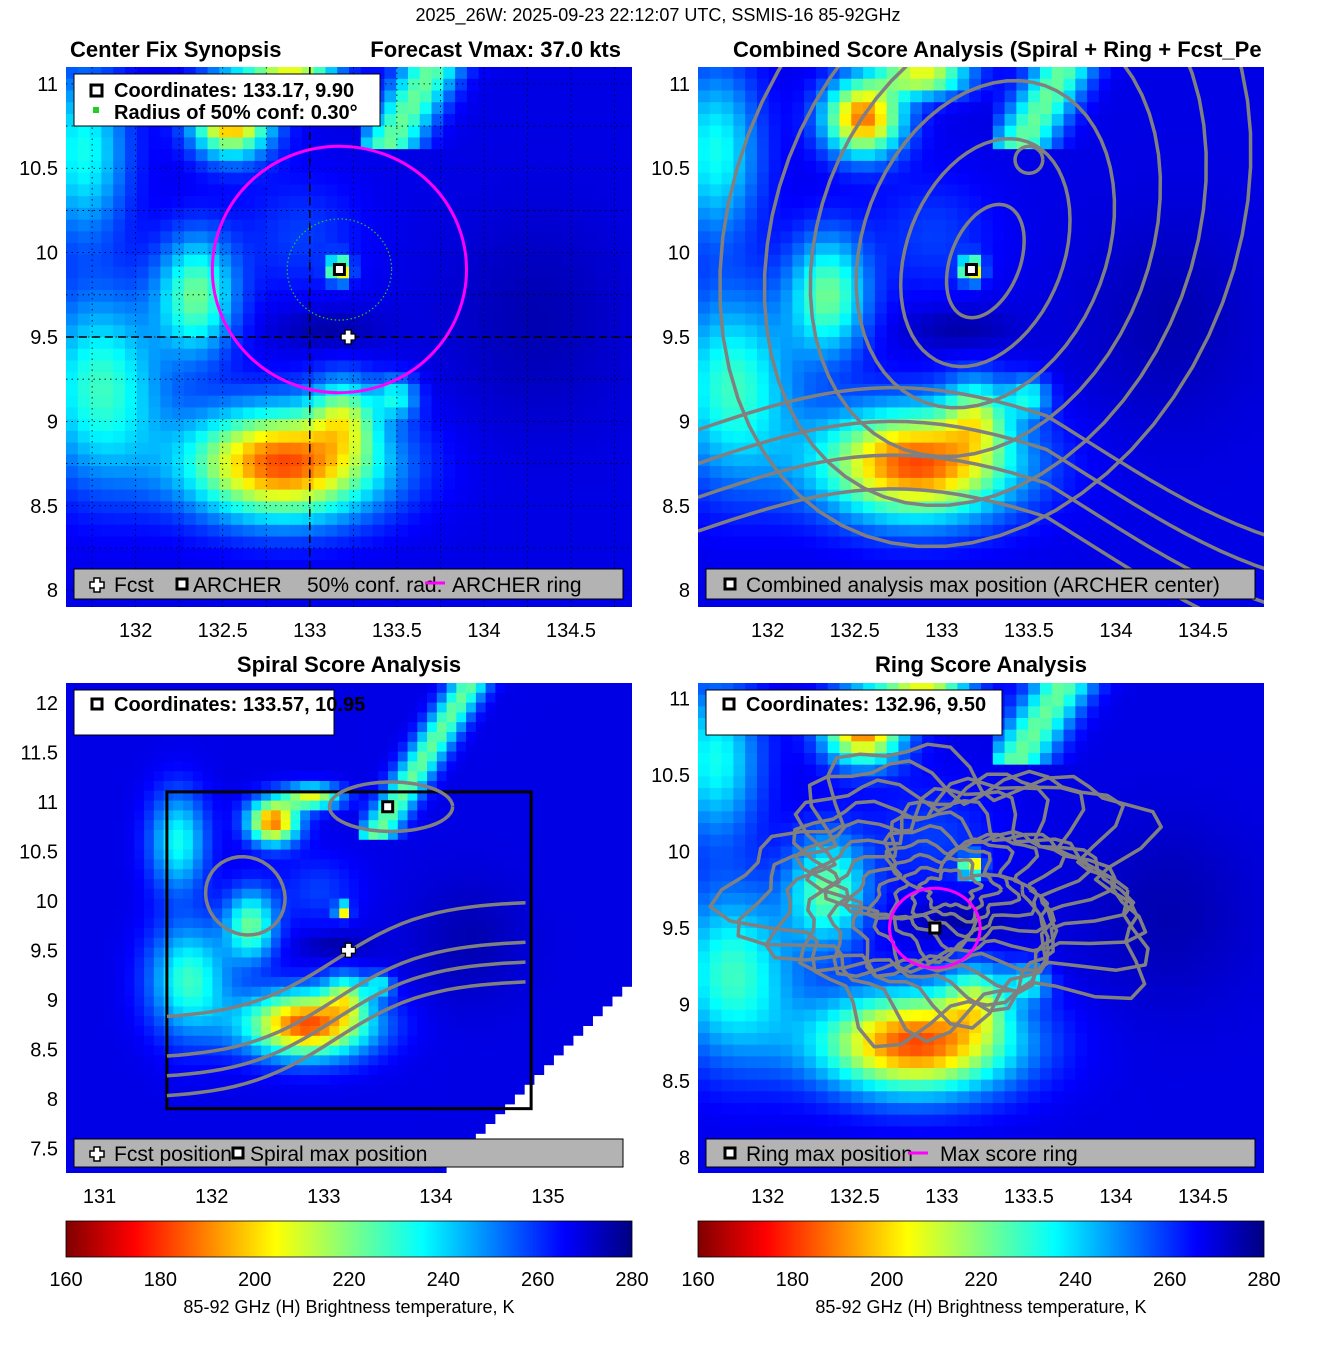 Image resolution: width=1317 pixels, height=1350 pixels. I want to click on panel-title-right: Forecast Vmax: 37.0 kts, so click(495, 49).